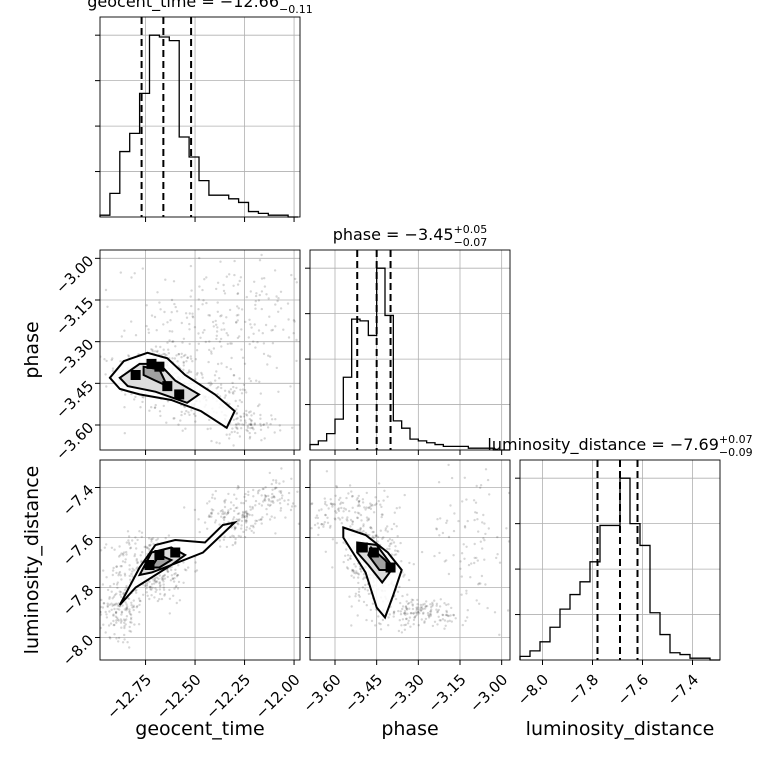 Image resolution: width=760 pixels, height=760 pixels. I want to click on scatter-panel-geocent_time-luminosity_distance, so click(198, 562).